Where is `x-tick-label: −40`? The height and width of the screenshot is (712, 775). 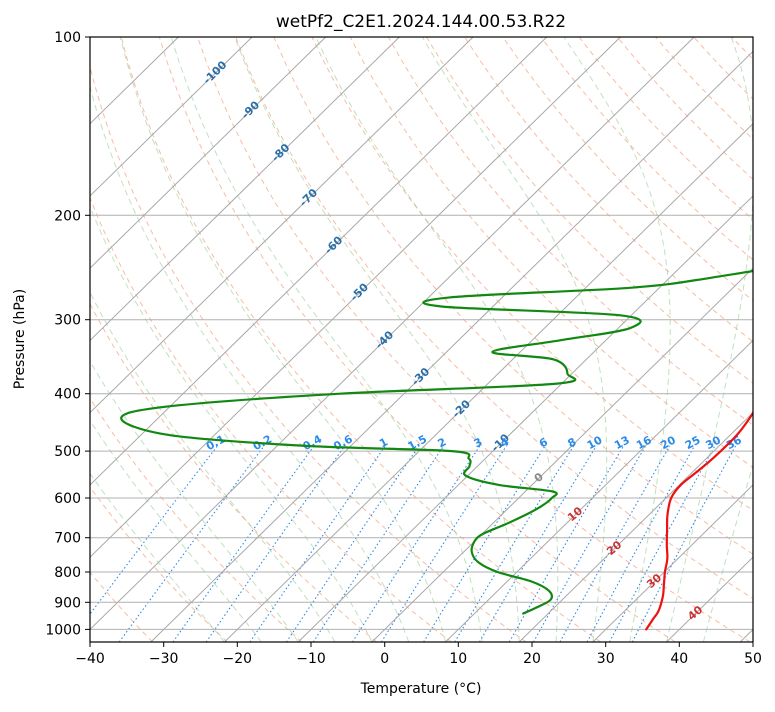
x-tick-label: −40 is located at coordinates (90, 659).